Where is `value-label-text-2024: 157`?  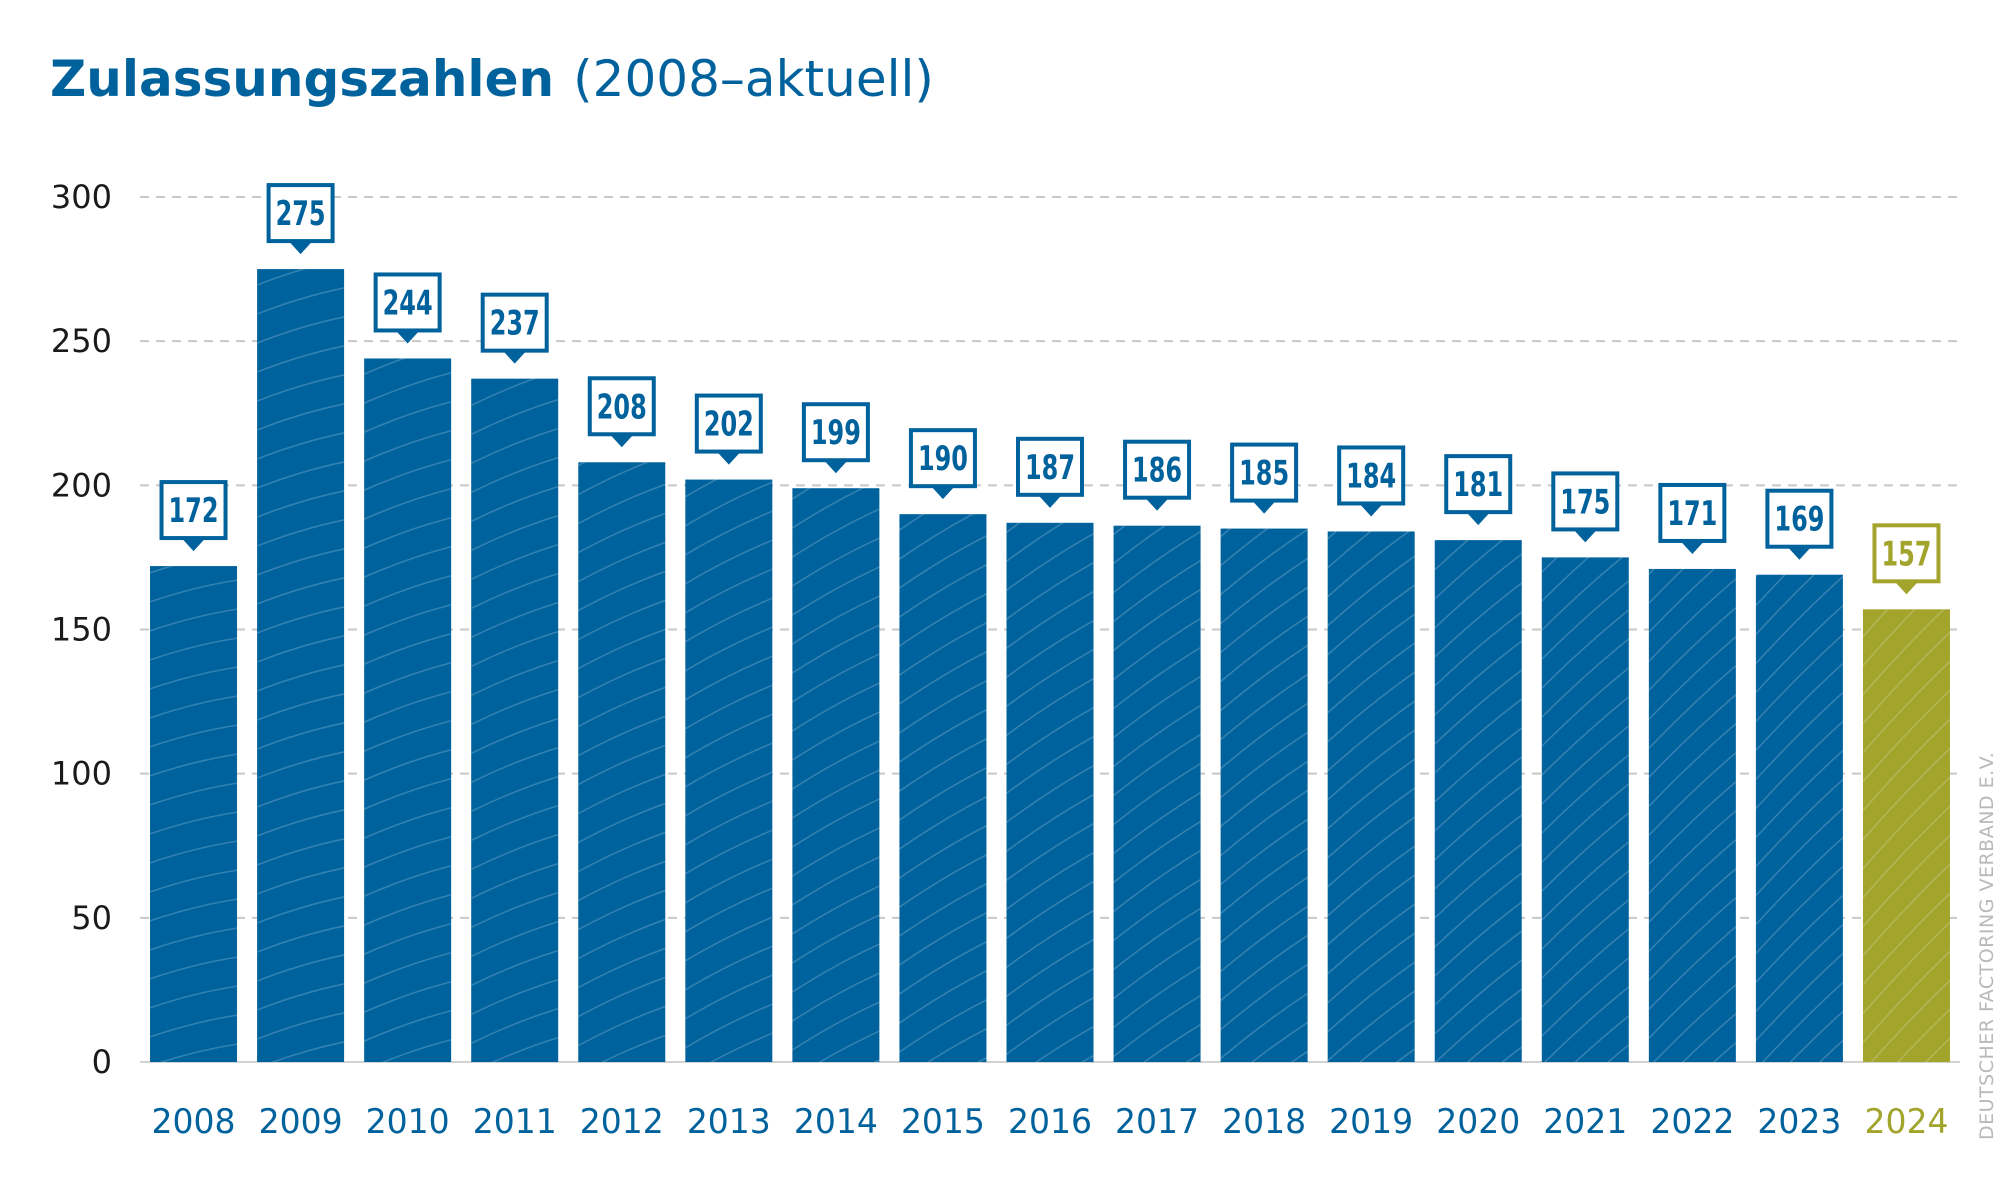 value-label-text-2024: 157 is located at coordinates (1906, 554).